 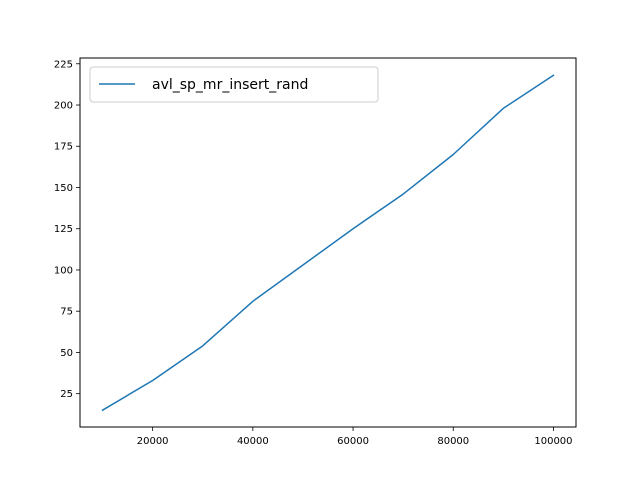 What do you see at coordinates (253, 441) in the screenshot?
I see `x-tick-label: 40000` at bounding box center [253, 441].